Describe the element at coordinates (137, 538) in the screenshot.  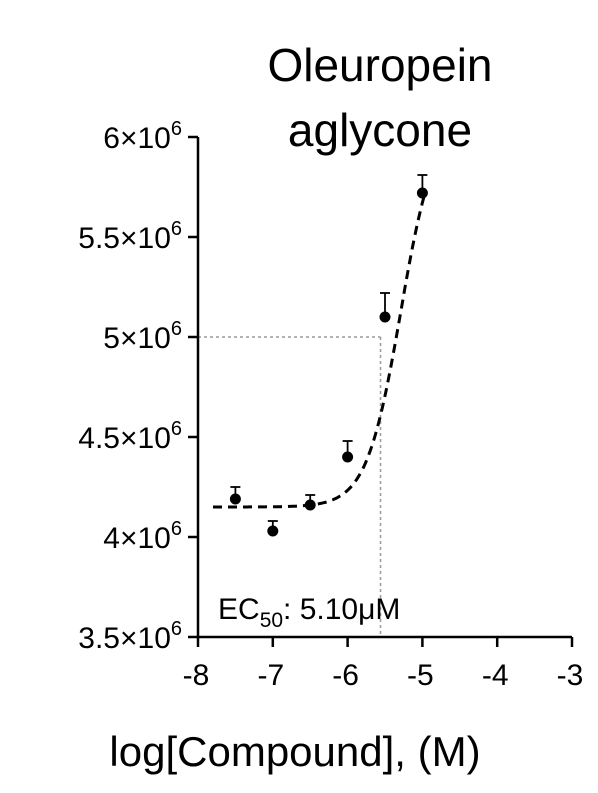
I see `y-tick-mantissa: 4×10` at that location.